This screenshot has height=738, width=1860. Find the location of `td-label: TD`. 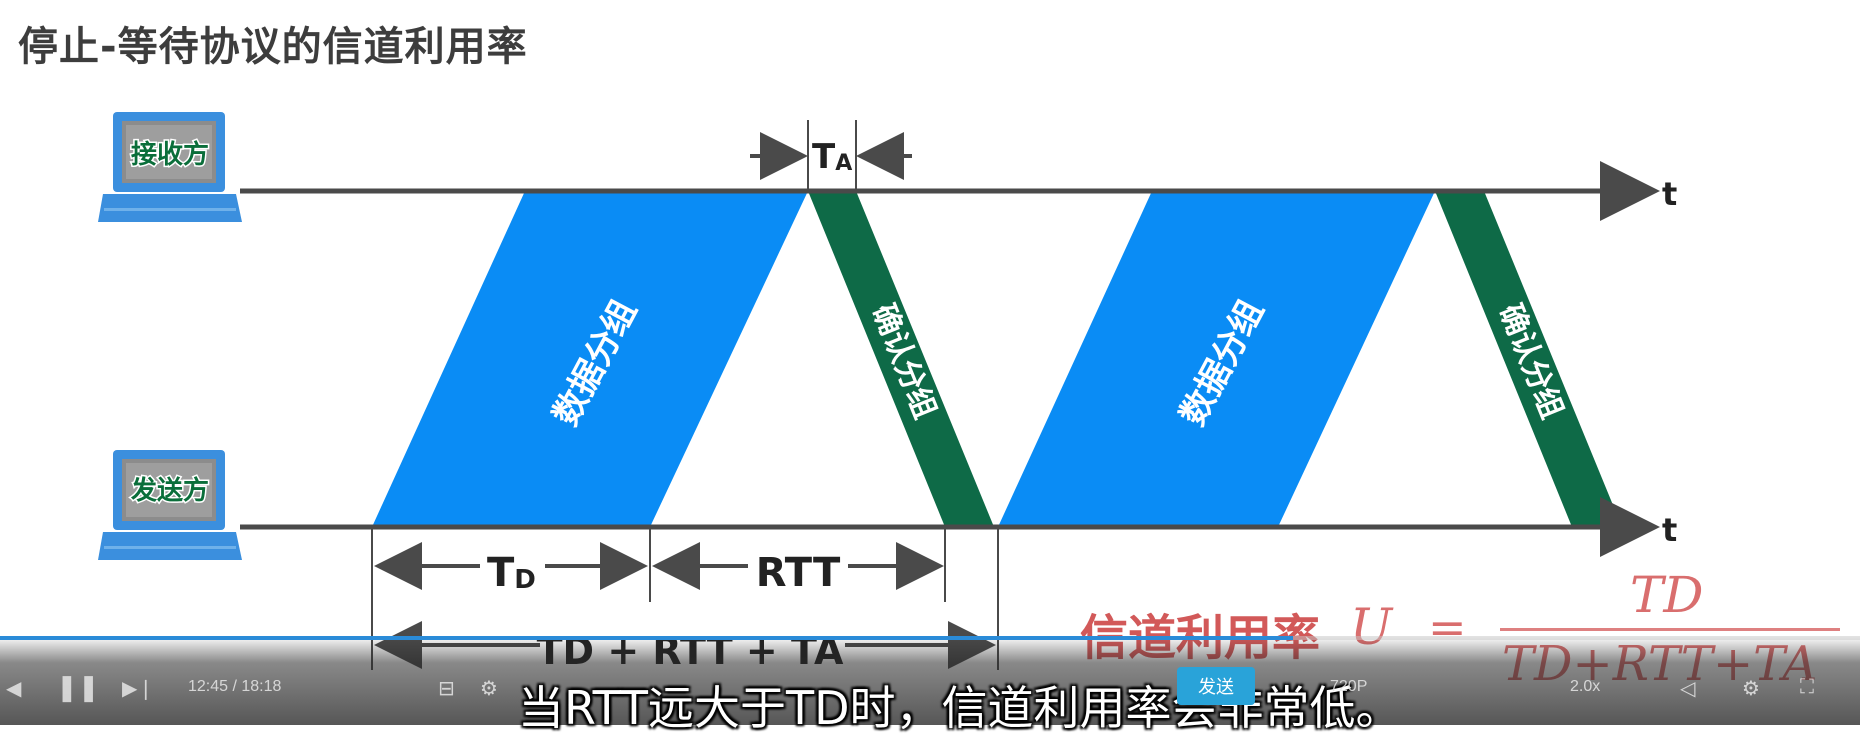

td-label: TD is located at coordinates (511, 573).